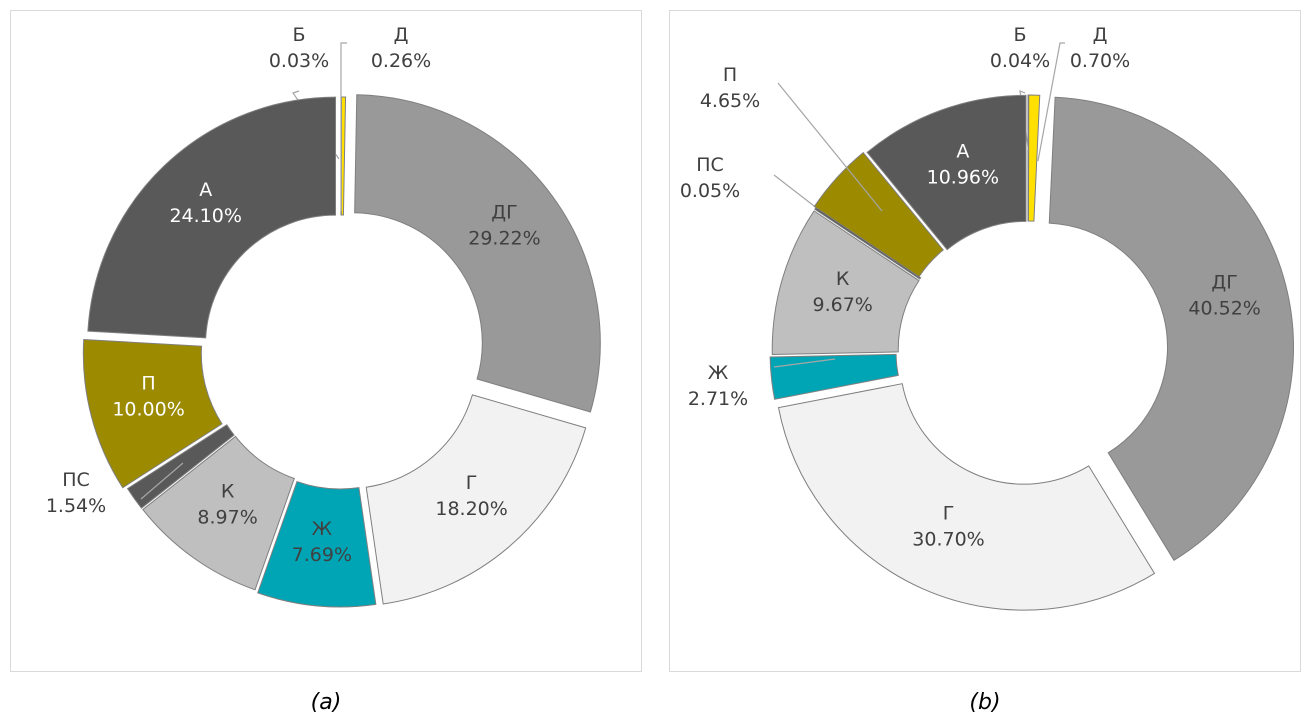 This screenshot has width=1306, height=722. What do you see at coordinates (205, 190) in the screenshot?
I see `category-label-0-8: А` at bounding box center [205, 190].